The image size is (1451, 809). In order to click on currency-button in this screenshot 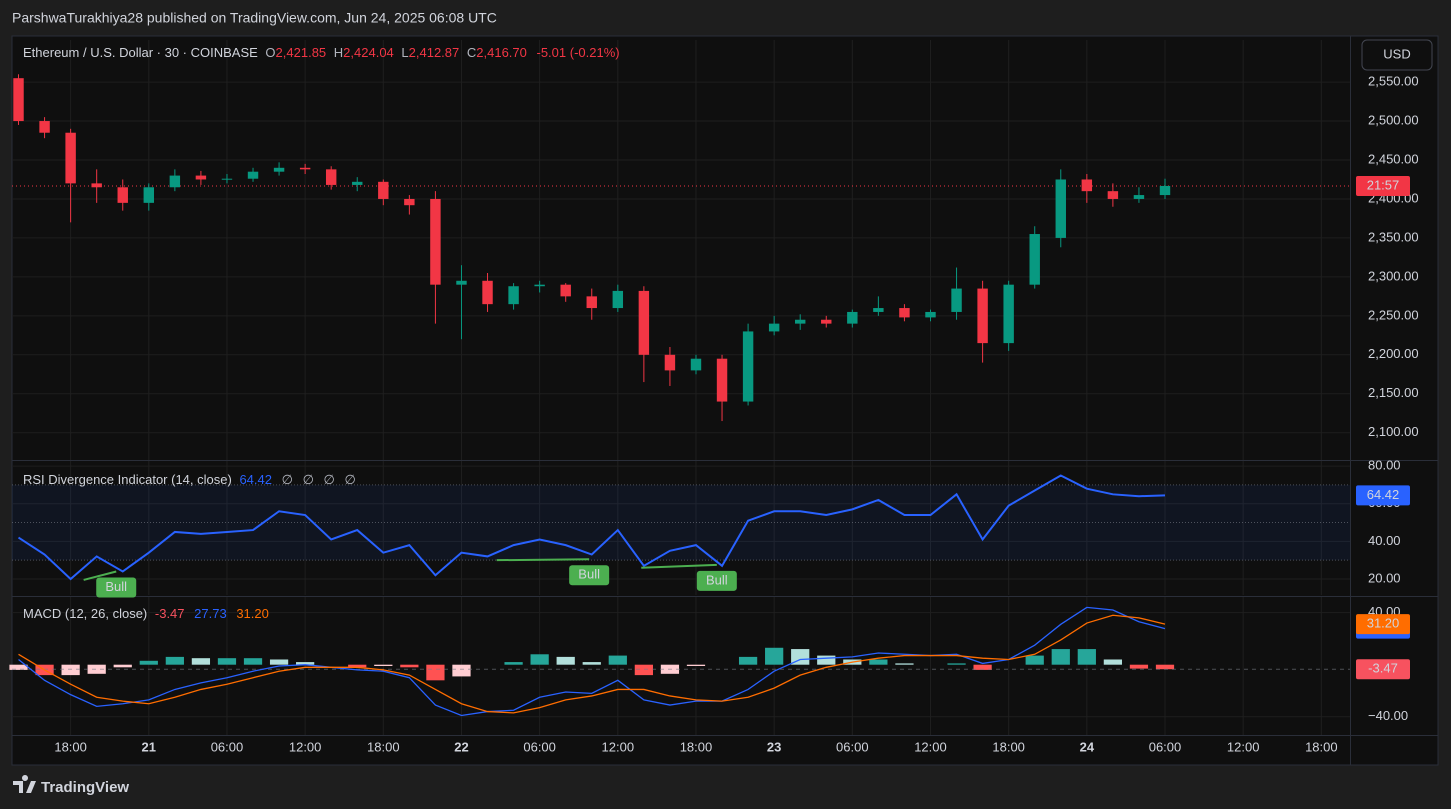, I will do `click(1397, 55)`.